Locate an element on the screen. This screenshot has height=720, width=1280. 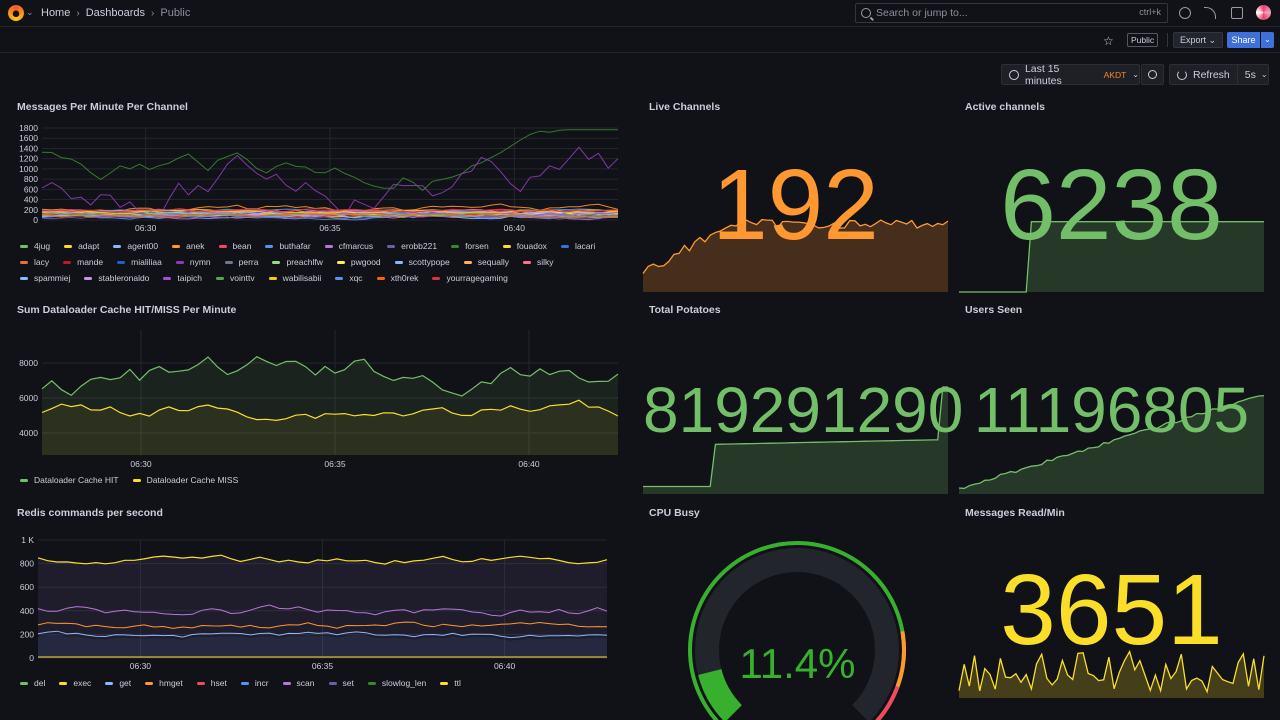
legend-item: xth0rek is located at coordinates (397, 278).